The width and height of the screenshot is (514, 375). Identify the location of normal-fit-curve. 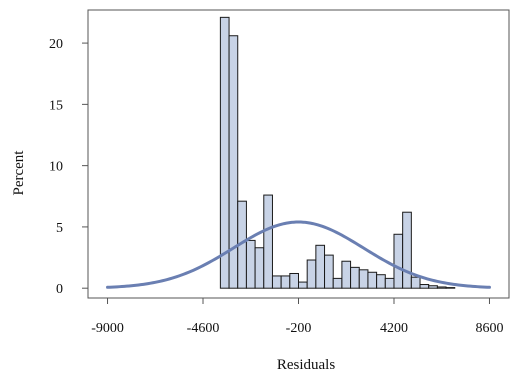
(298, 254).